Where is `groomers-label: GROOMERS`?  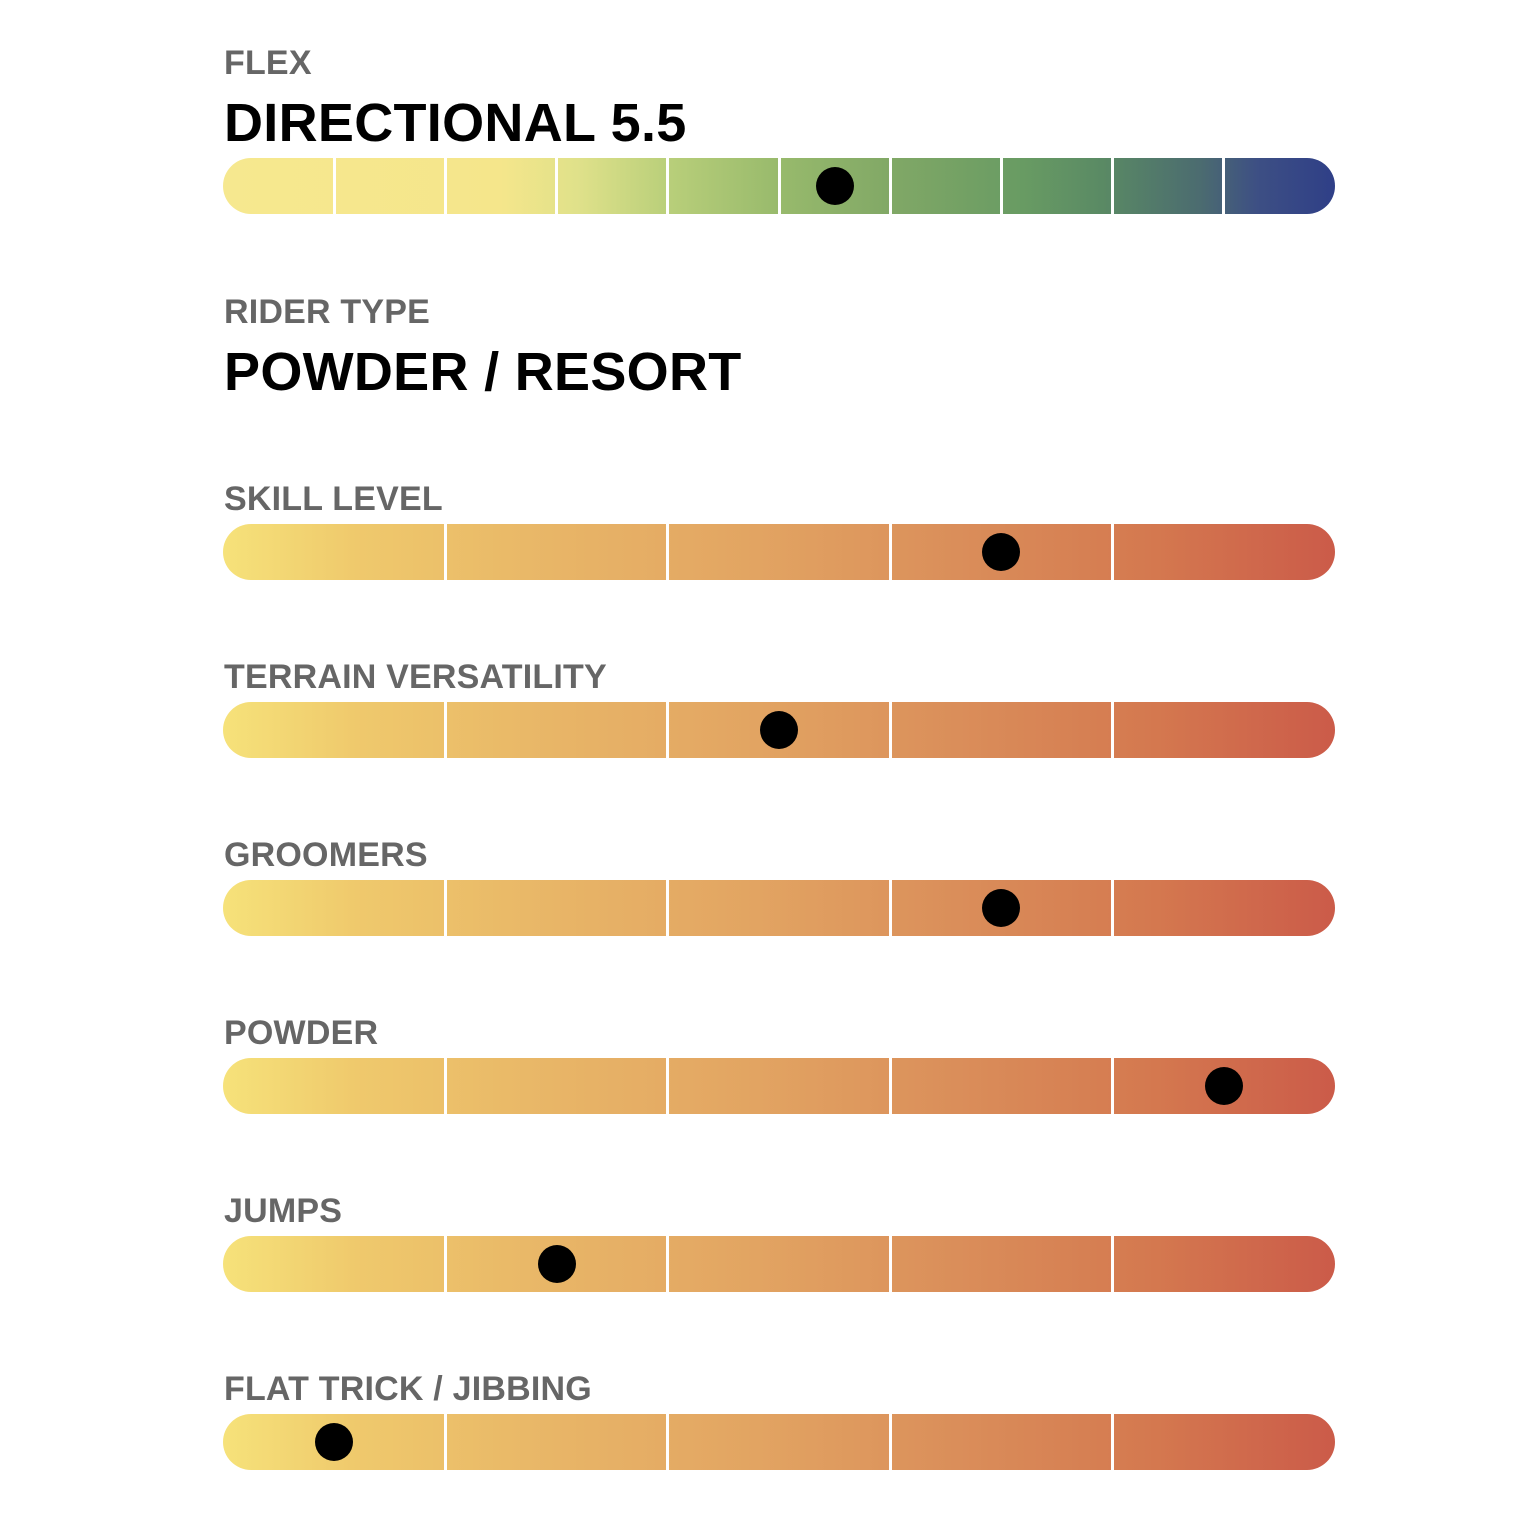 groomers-label: GROOMERS is located at coordinates (326, 855).